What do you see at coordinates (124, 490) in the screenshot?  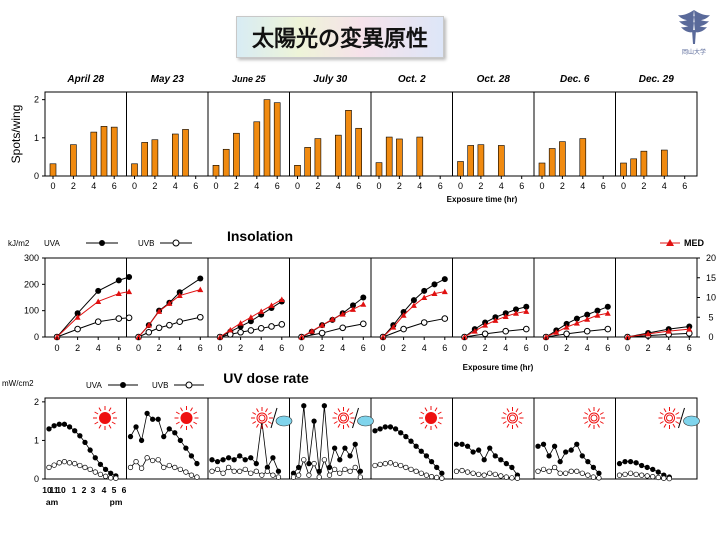 I see `dose-x-tick-label: 6` at bounding box center [124, 490].